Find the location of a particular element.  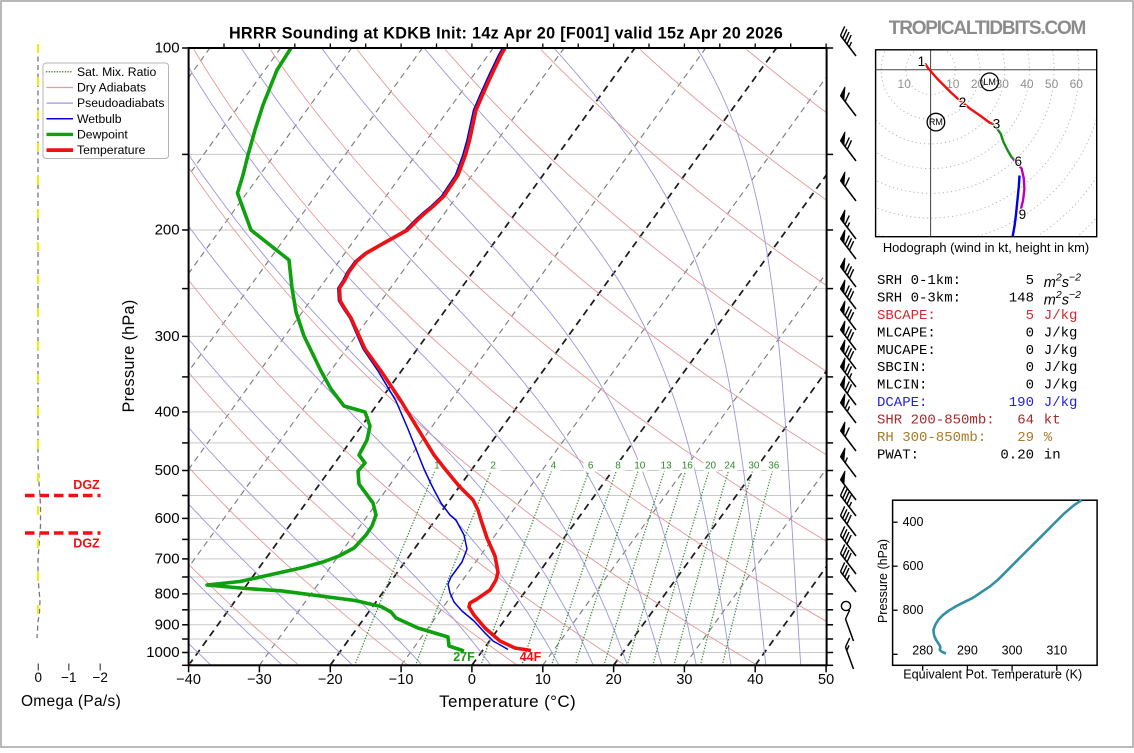

svg-text: 13 is located at coordinates (667, 466).